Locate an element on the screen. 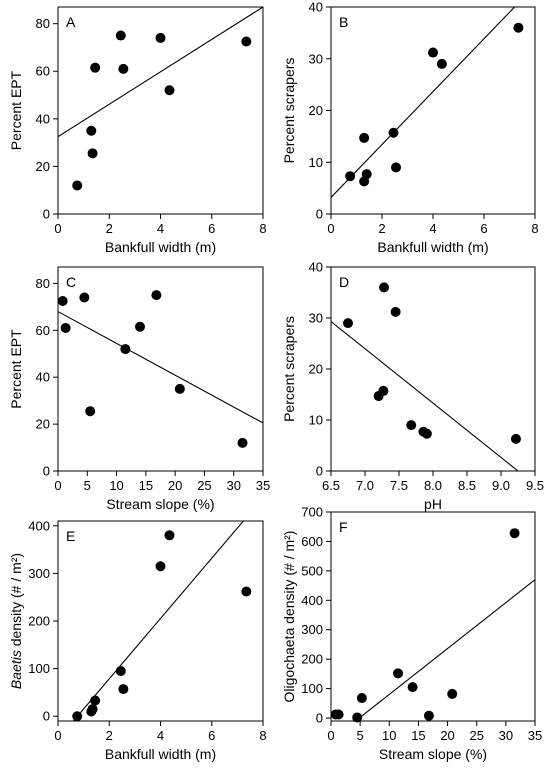 The image size is (550, 771). panel-letter: D is located at coordinates (344, 282).